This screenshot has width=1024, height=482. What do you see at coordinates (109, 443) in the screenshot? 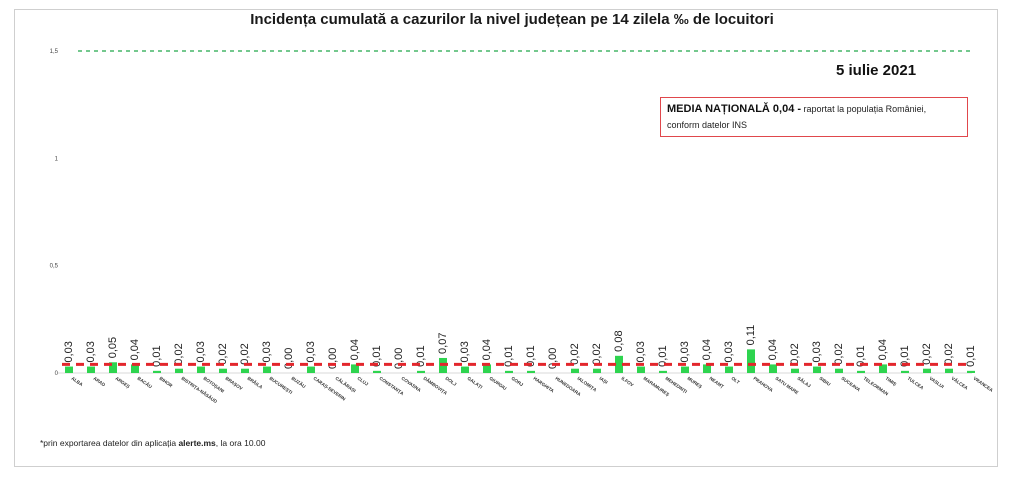
I see `footnote-text-start: *prin exportarea datelor din aplicația` at bounding box center [109, 443].